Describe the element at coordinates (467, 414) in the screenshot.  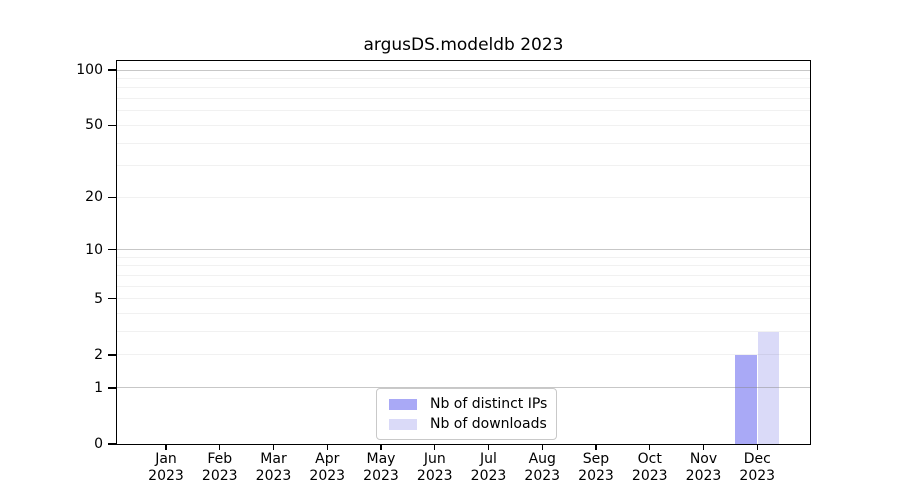
I see `legend: Nb of distinct IPs Nb of downloads` at that location.